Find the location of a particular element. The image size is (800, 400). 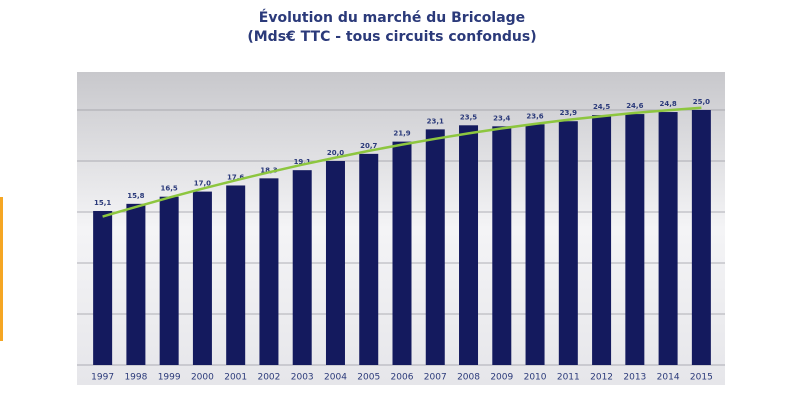

x-tick-label: 1997 is located at coordinates (102, 378).